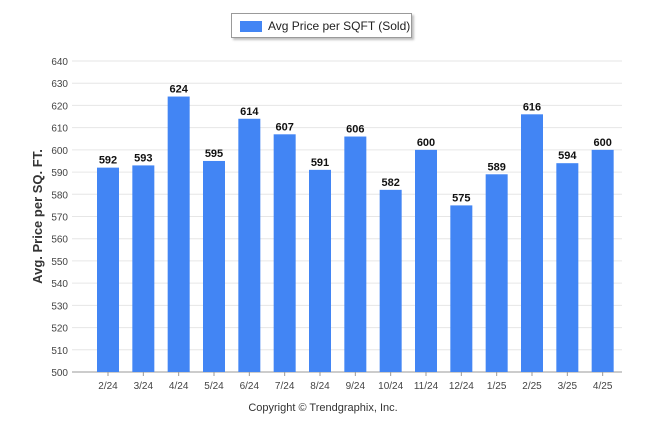  What do you see at coordinates (178, 90) in the screenshot?
I see `data-label: 624` at bounding box center [178, 90].